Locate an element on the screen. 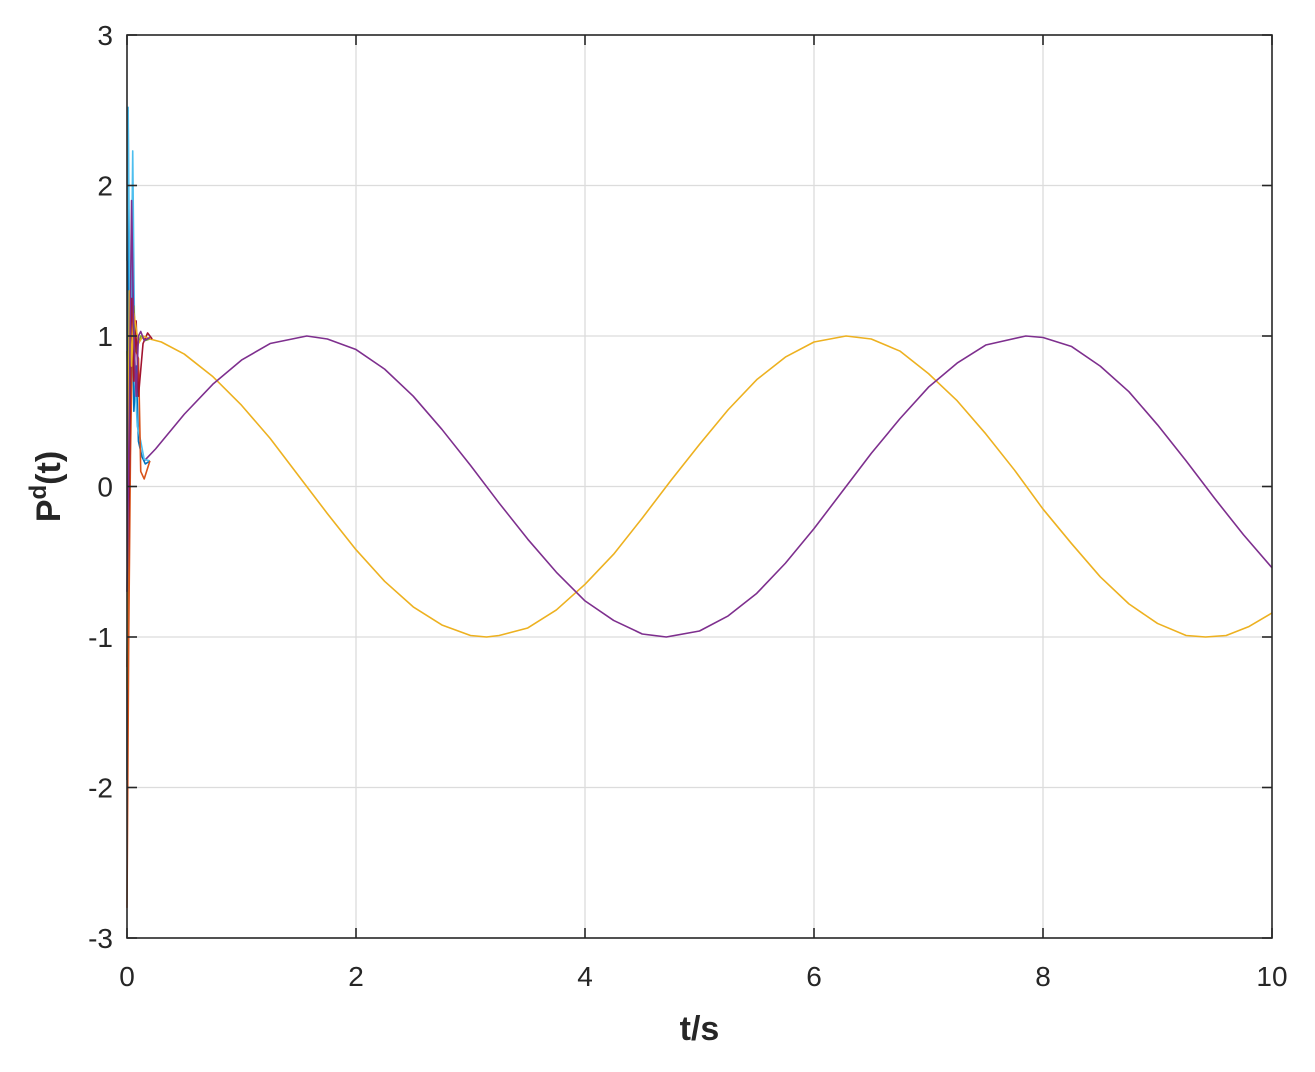 This screenshot has height=1072, width=1315. y-tick-label: 3 is located at coordinates (105, 35).